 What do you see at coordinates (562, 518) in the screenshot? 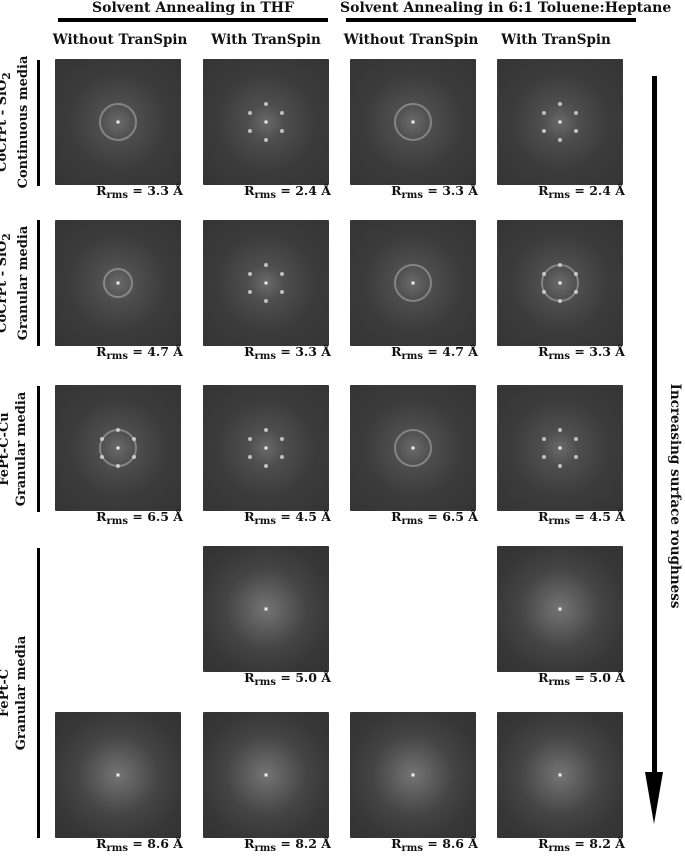
I see `rms-label-r3-c4: Rrms = 4.5 Å` at bounding box center [562, 518].